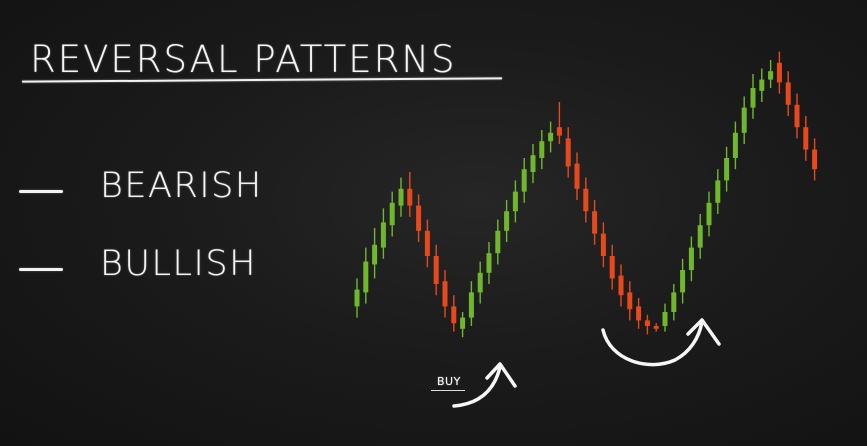  What do you see at coordinates (178, 264) in the screenshot?
I see `list-item-bullish: BULLISH` at bounding box center [178, 264].